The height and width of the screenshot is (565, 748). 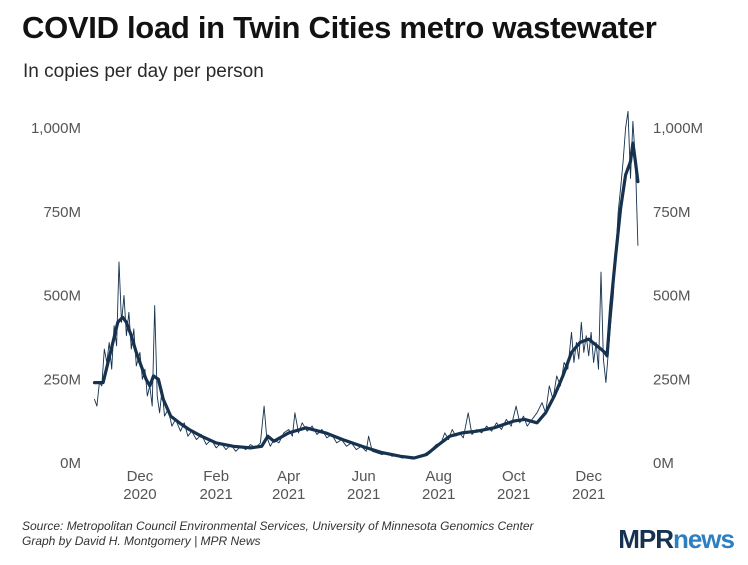 What do you see at coordinates (514, 476) in the screenshot?
I see `x-tick-label-month: Oct` at bounding box center [514, 476].